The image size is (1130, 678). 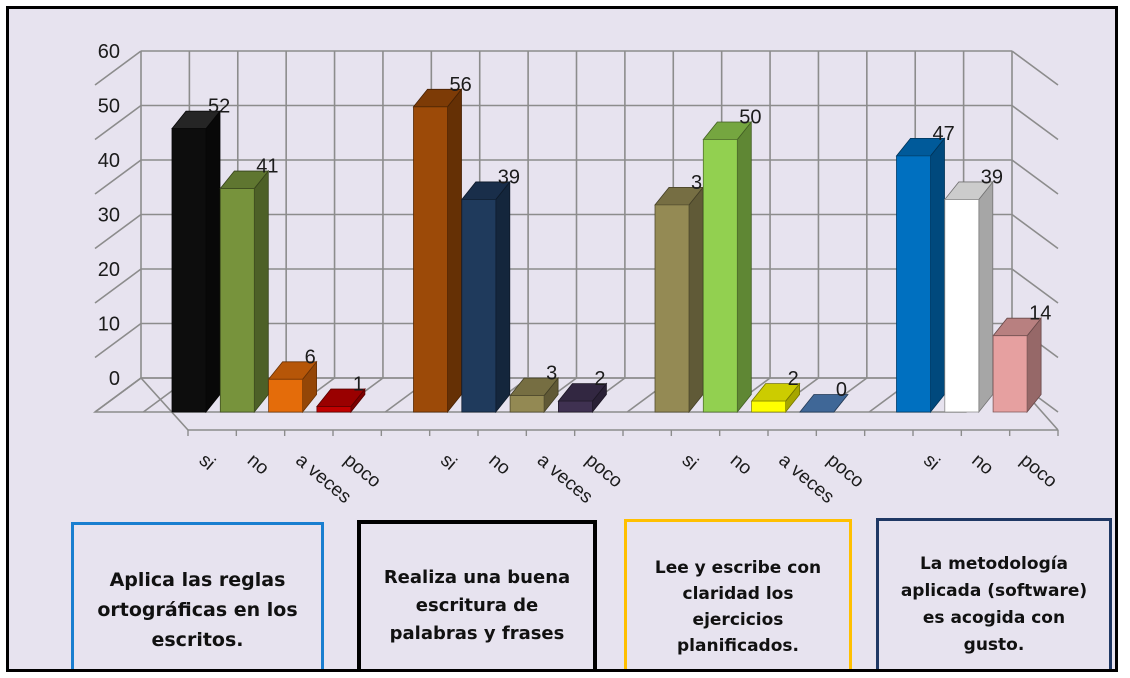 What do you see at coordinates (1038, 471) in the screenshot?
I see `x-category-label: poco` at bounding box center [1038, 471].